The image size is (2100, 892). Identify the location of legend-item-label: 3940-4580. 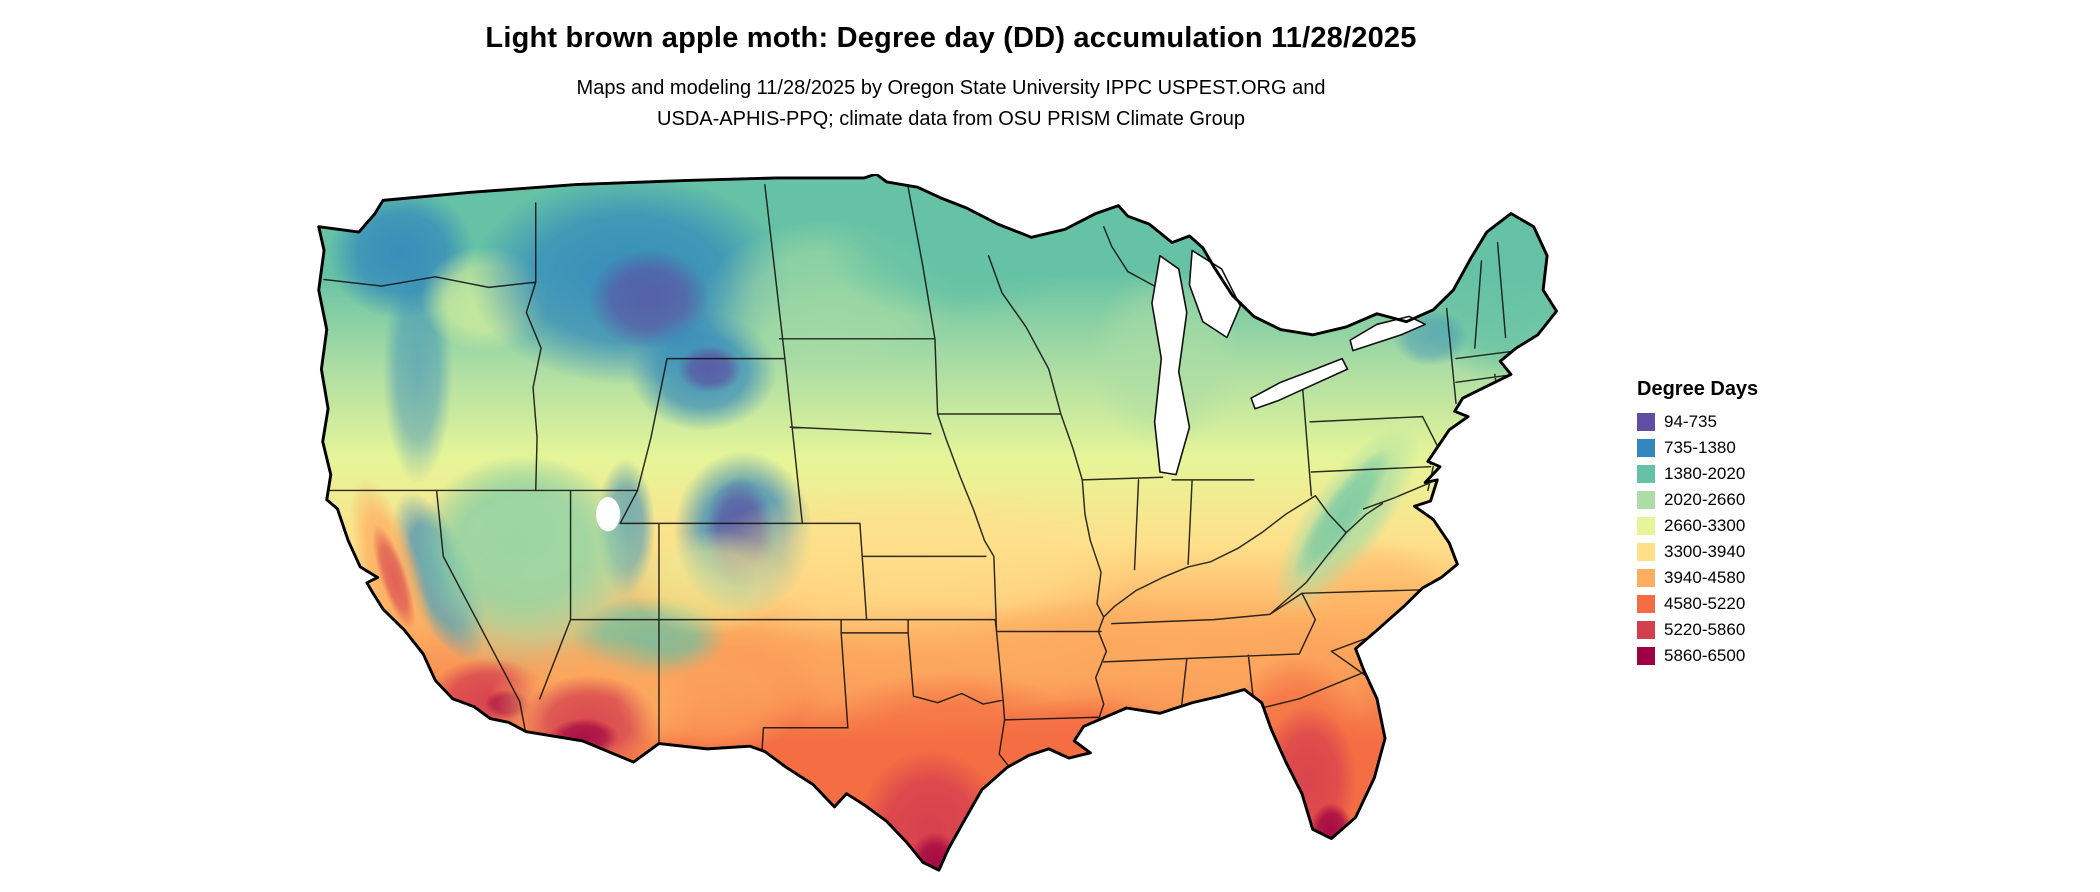
(1705, 577).